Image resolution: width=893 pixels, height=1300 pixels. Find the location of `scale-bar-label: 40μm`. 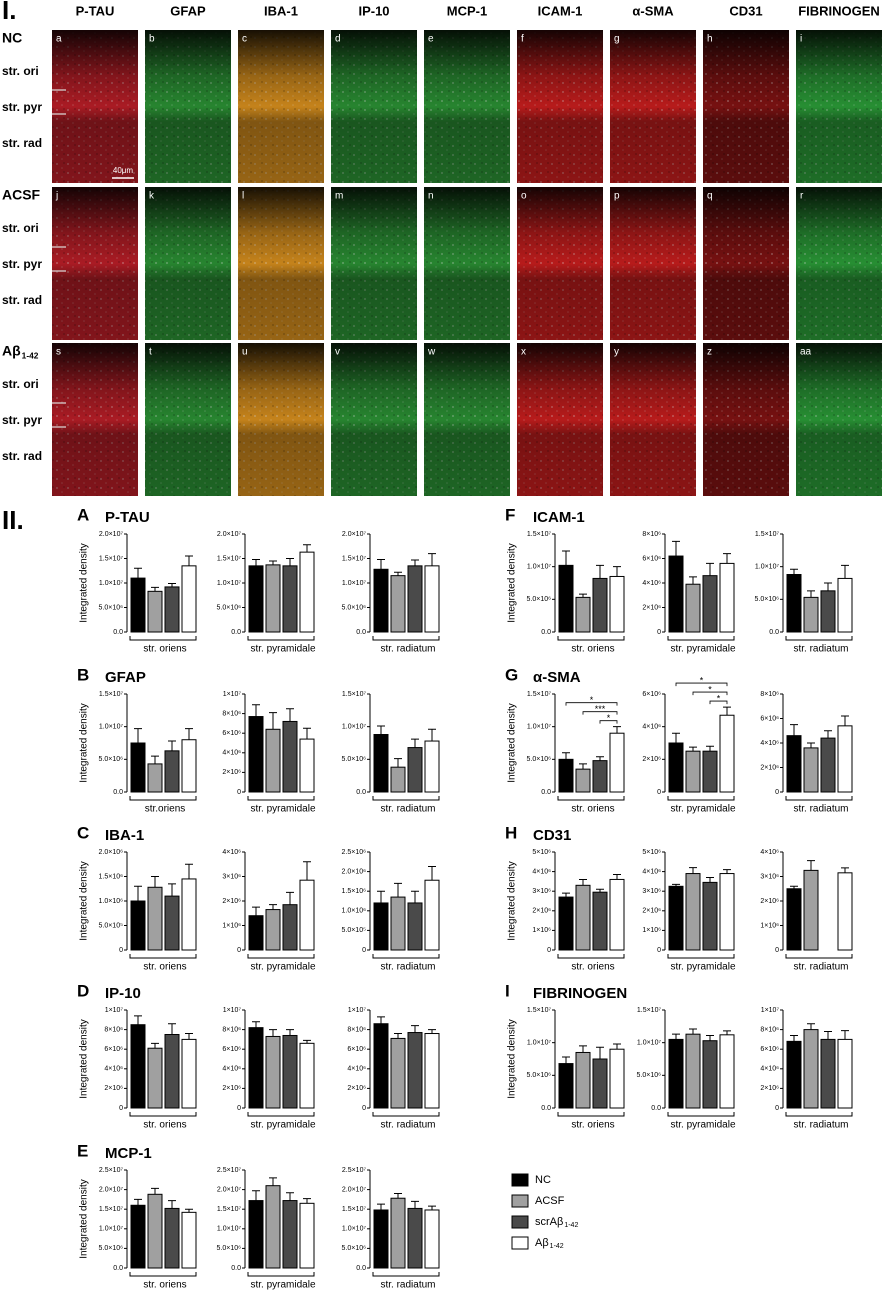

scale-bar-label: 40μm is located at coordinates (123, 170).